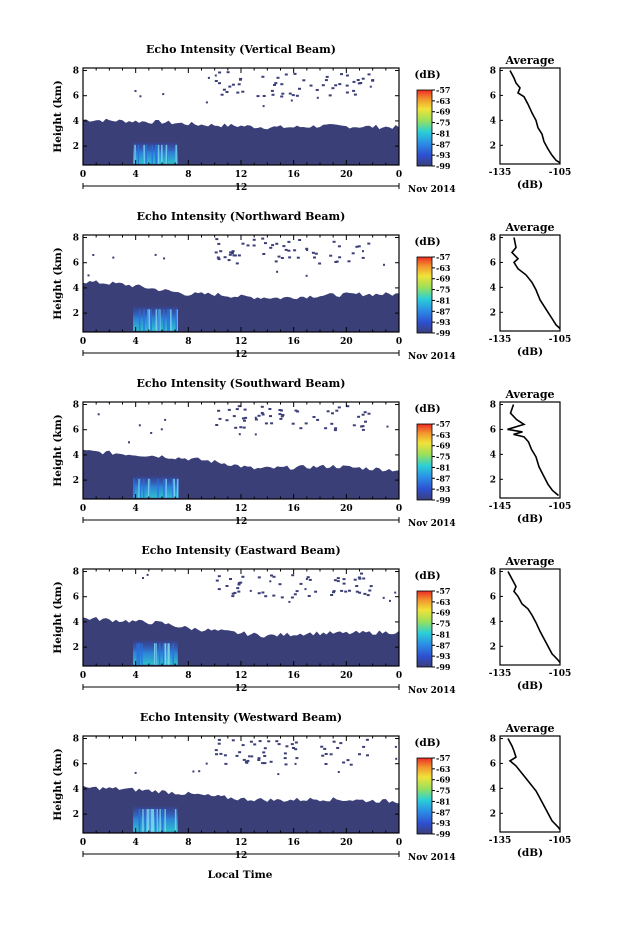 Image resolution: width=617 pixels, height=929 pixels. I want to click on colorbar-tick-label: -99, so click(443, 667).